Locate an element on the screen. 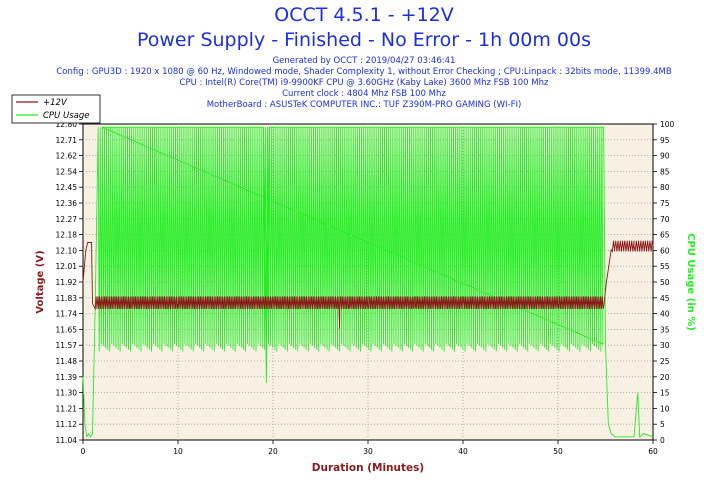 The height and width of the screenshot is (485, 728). y2-tick-label: 5 is located at coordinates (662, 424).